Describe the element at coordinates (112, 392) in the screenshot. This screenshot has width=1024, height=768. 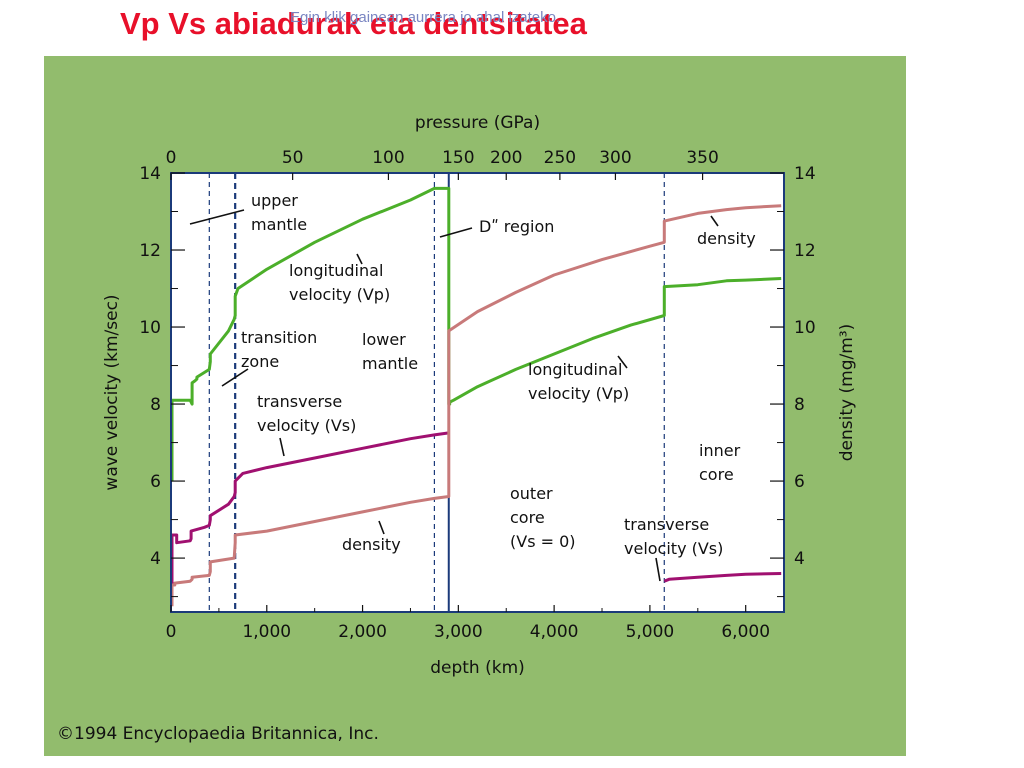
I see `y-axis-title: wave velocity (km/sec)` at that location.